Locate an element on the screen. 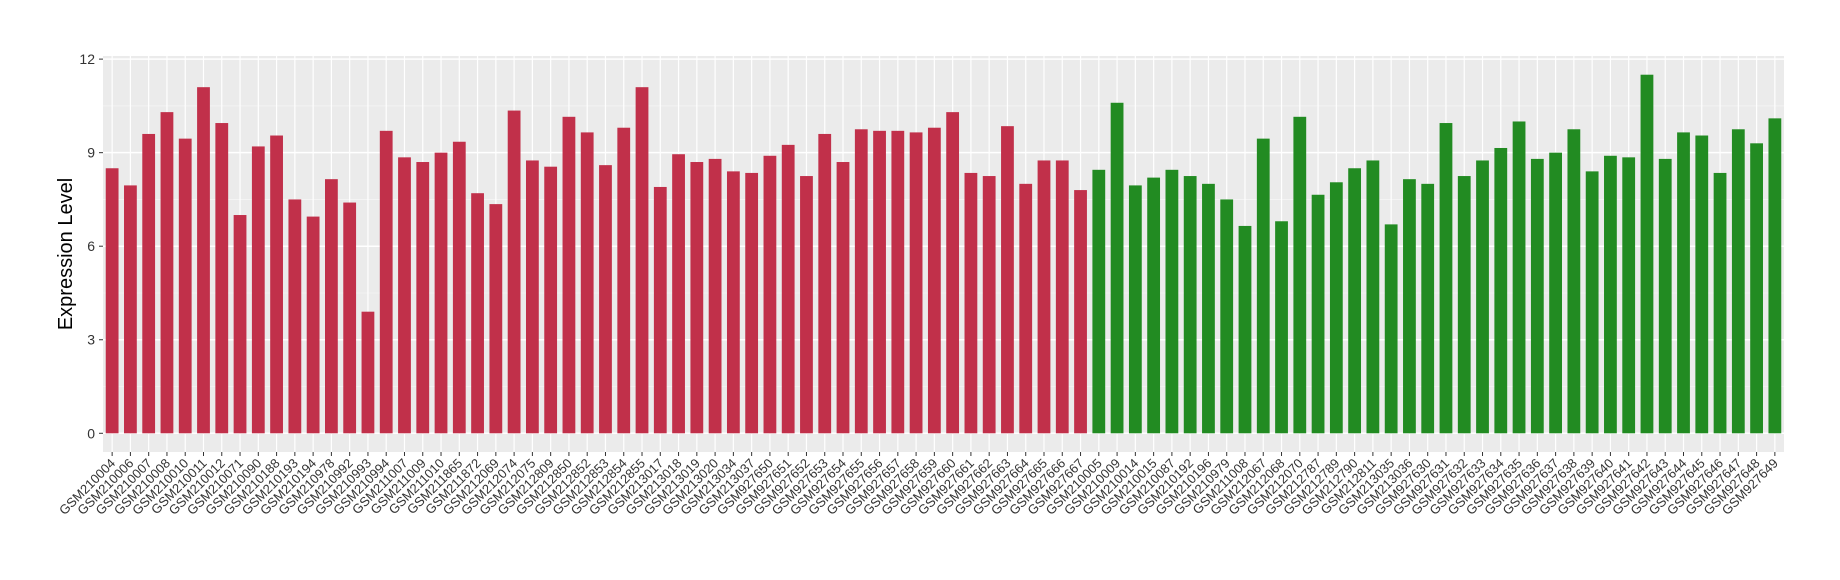  y-axis-title: Expression Level is located at coordinates (66, 254).